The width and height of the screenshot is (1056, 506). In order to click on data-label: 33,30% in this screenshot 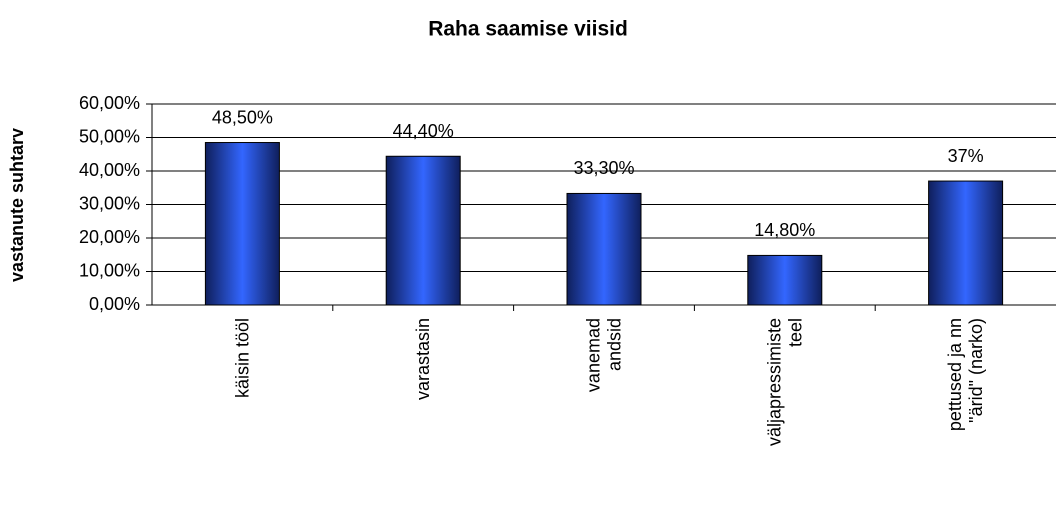, I will do `click(603, 168)`.